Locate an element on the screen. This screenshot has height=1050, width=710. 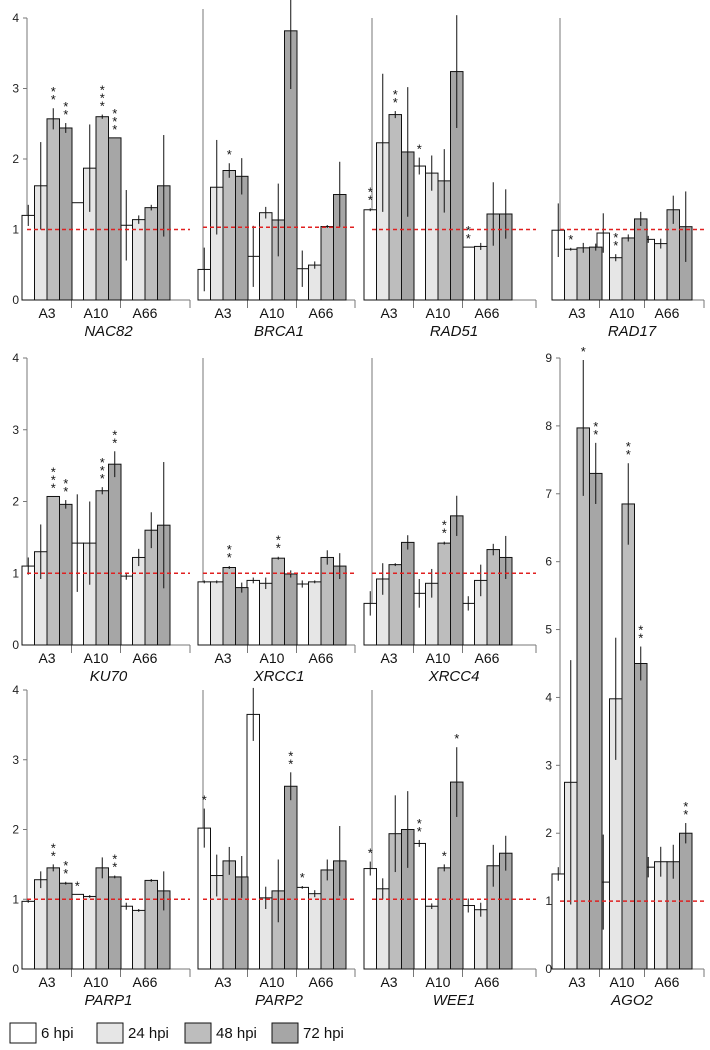
gene-label: BRCA1 is located at coordinates (279, 331).